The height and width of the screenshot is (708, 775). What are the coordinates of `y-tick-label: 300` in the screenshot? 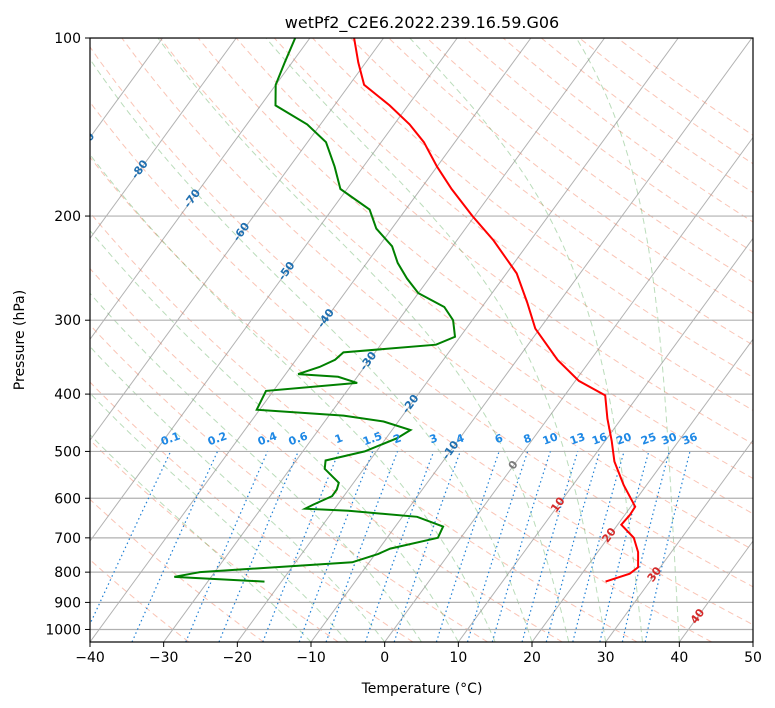 It's located at (67, 321).